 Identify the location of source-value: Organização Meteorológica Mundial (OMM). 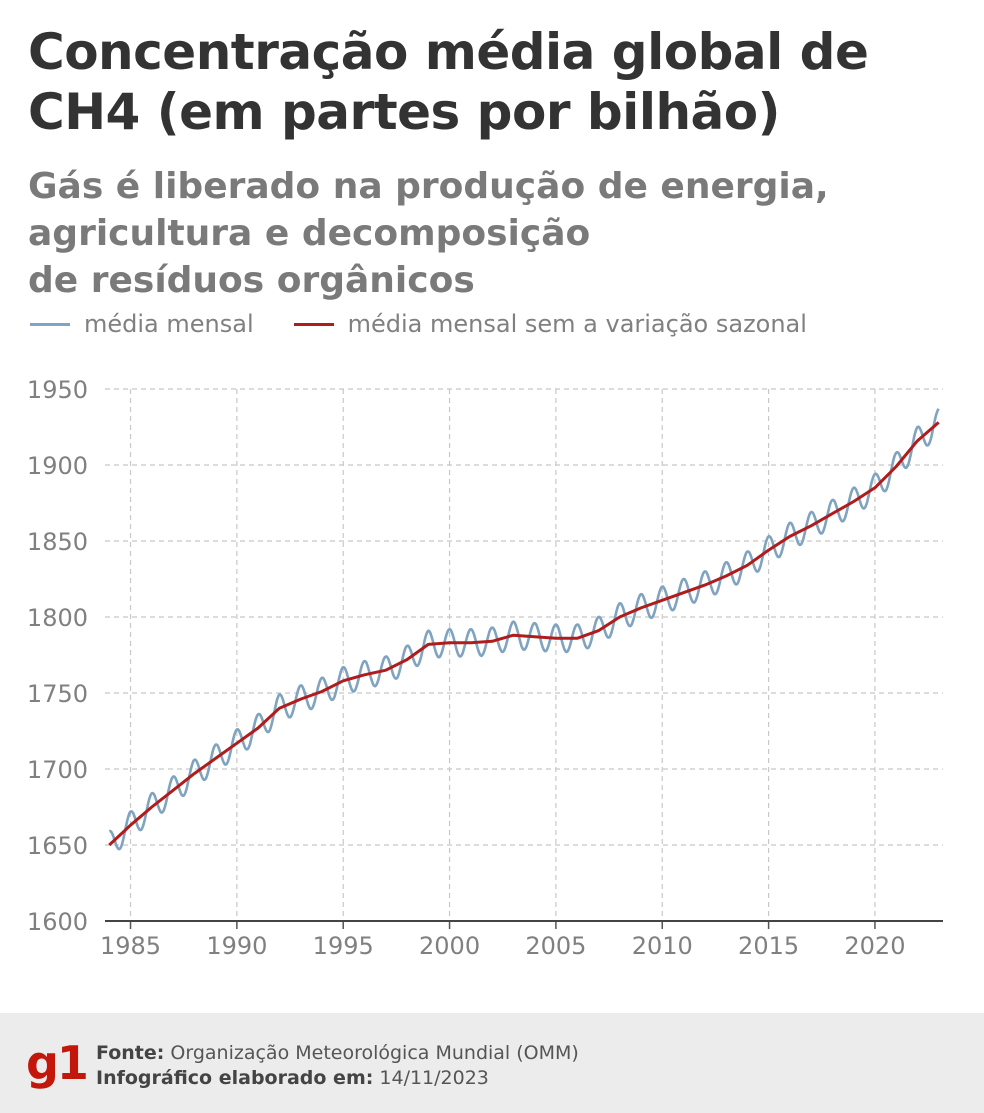
(374, 1053).